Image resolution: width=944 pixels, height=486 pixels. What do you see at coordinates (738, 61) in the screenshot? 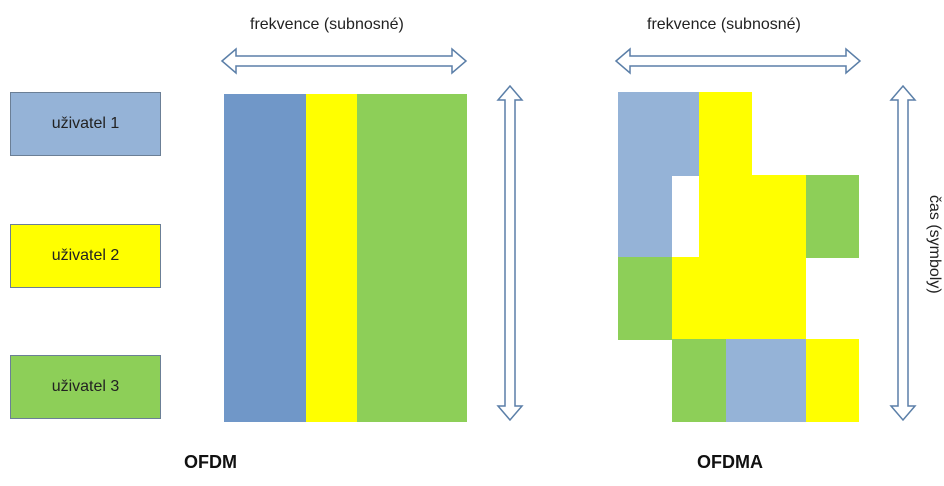
I see `ofdma-frequency-arrow-icon` at bounding box center [738, 61].